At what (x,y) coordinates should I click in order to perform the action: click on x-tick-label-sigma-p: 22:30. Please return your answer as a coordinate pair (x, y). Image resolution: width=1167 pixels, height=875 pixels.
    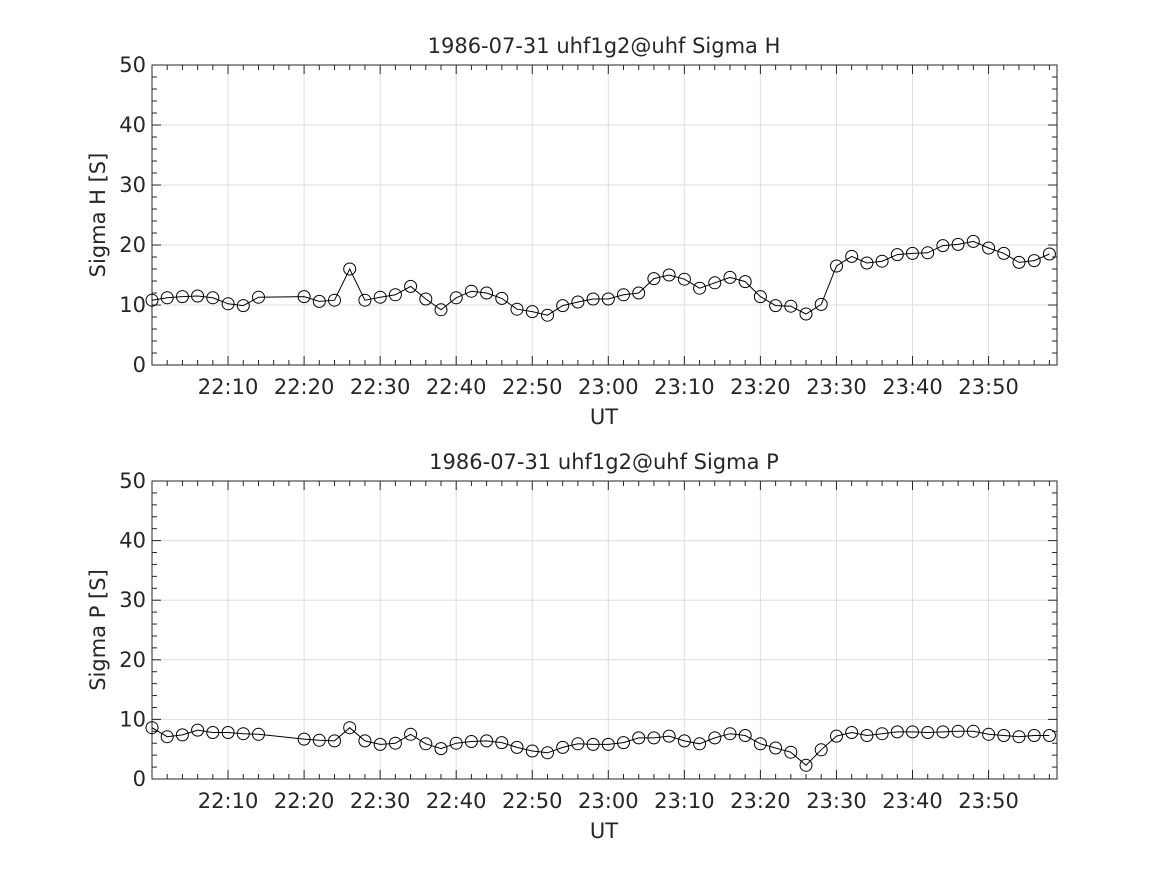
    Looking at the image, I should click on (380, 801).